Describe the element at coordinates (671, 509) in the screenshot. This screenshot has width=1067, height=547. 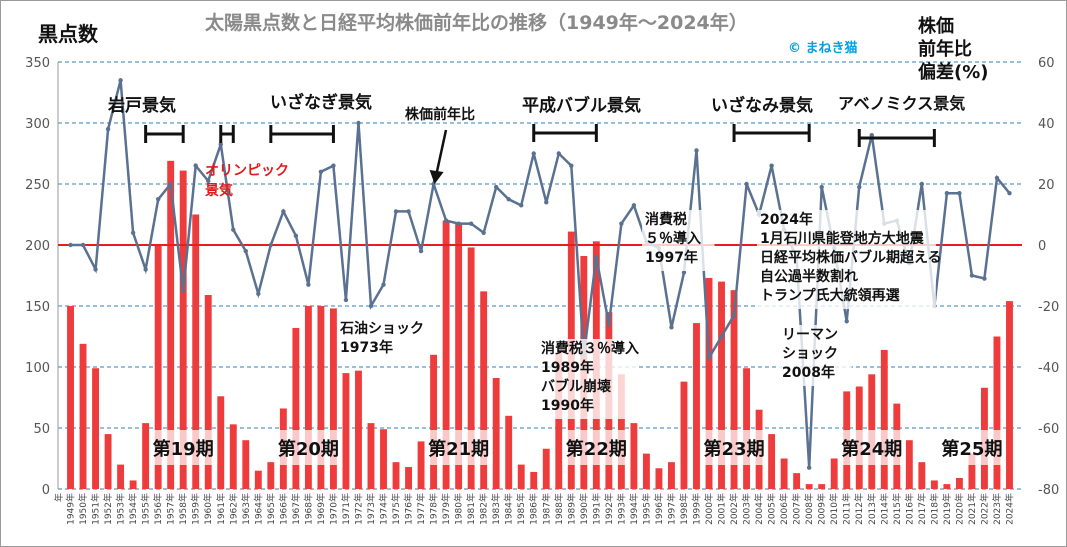
I see `x-tick-label: 1997年` at that location.